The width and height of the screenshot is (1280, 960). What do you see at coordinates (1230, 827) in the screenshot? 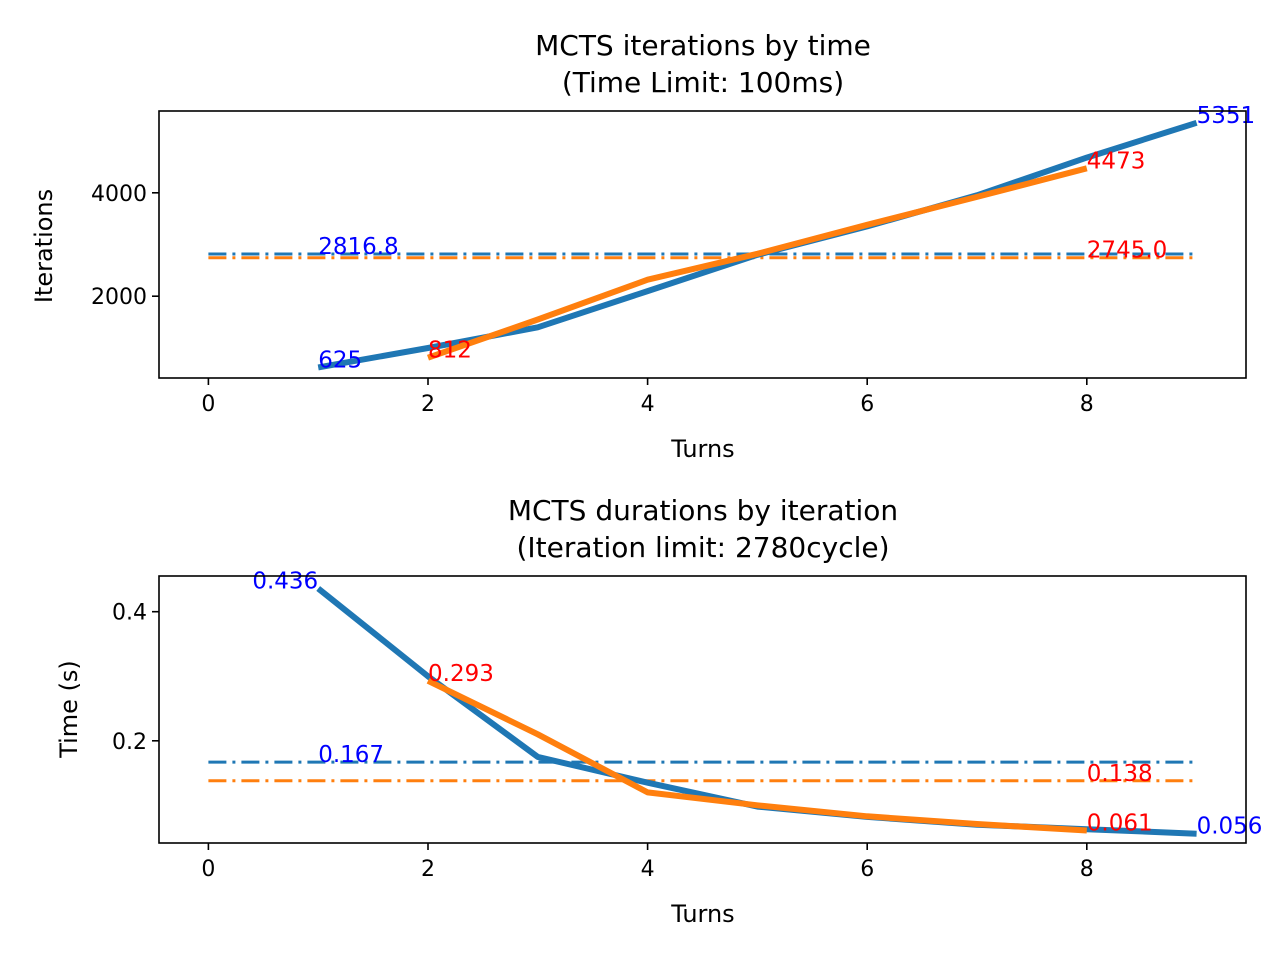
I see `data-label: 0.056` at bounding box center [1230, 827].